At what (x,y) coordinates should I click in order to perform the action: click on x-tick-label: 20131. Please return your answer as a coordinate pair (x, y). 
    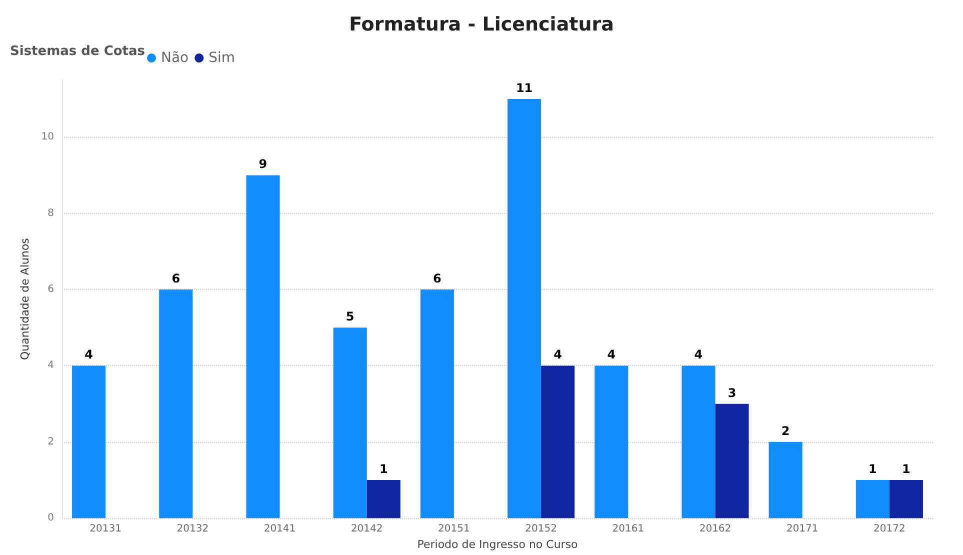
    Looking at the image, I should click on (106, 529).